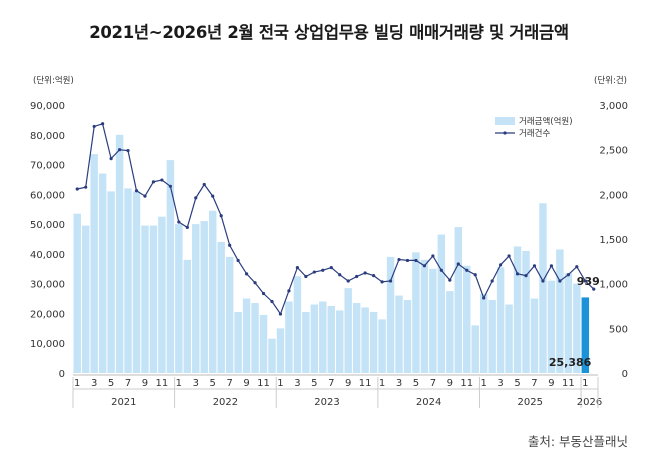 This screenshot has width=658, height=464. Describe the element at coordinates (123, 402) in the screenshot. I see `year-label: 2021` at that location.